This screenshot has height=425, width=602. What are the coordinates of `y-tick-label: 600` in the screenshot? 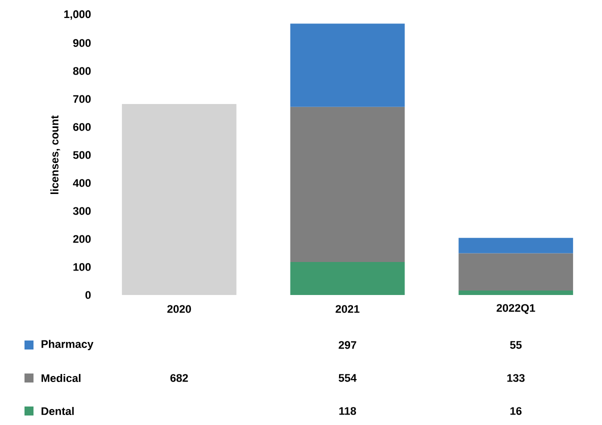 It's located at (82, 127).